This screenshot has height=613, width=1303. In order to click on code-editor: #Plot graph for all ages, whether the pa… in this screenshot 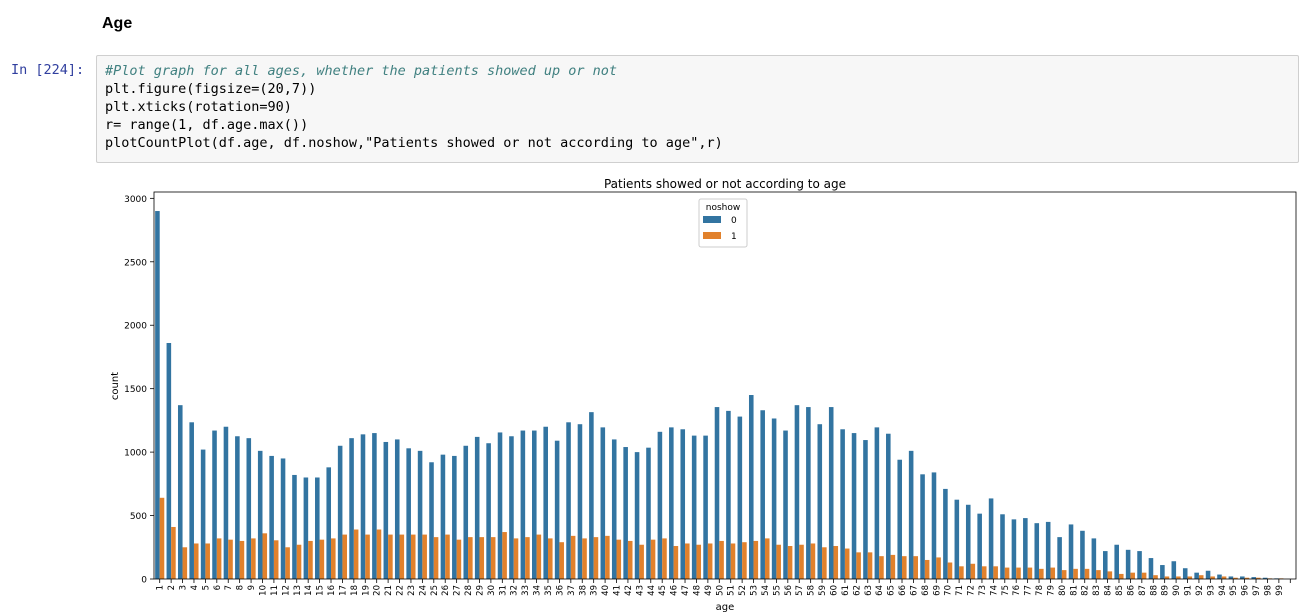, I will do `click(414, 107)`.